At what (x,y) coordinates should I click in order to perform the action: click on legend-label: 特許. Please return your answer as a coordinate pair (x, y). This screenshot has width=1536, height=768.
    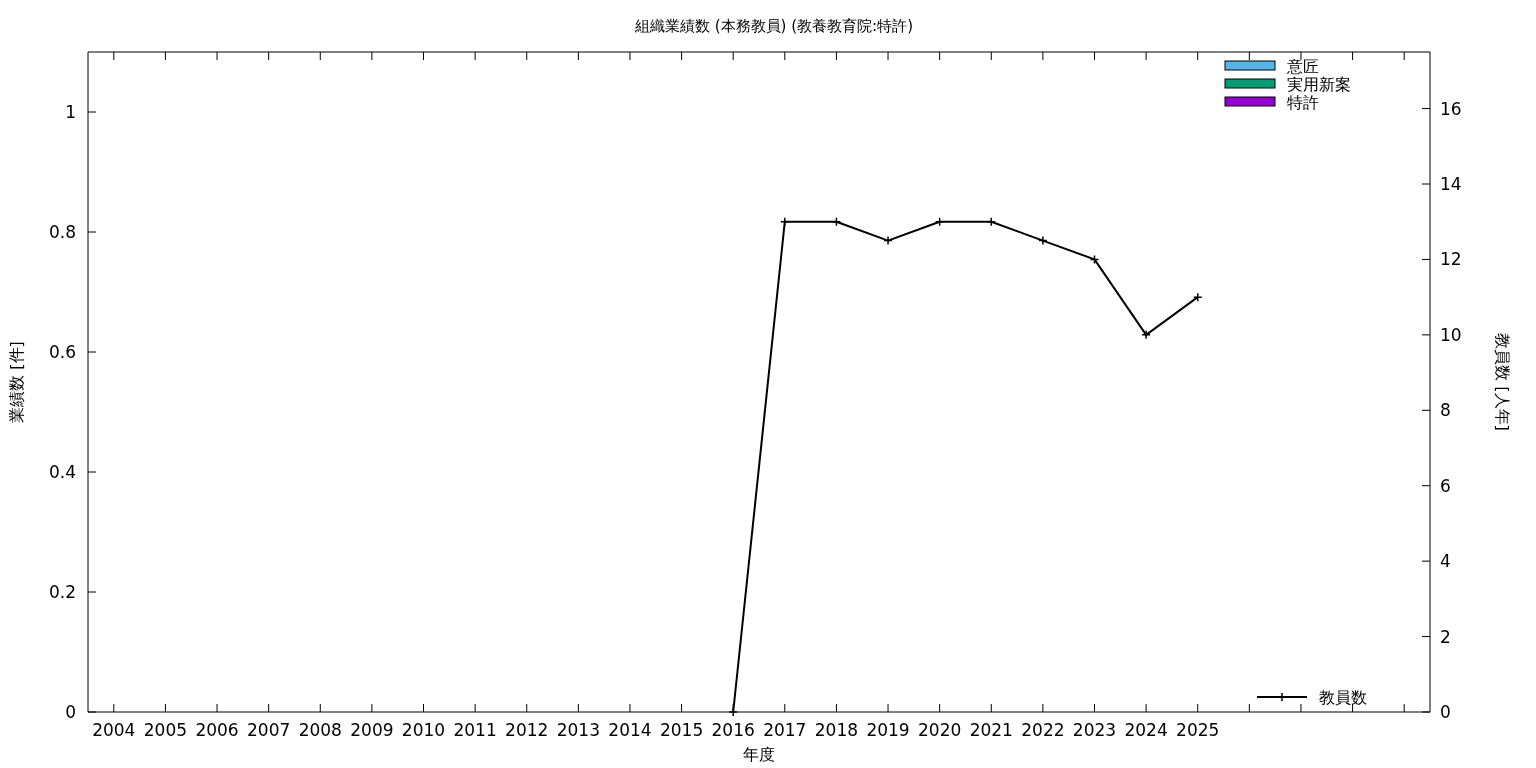
    Looking at the image, I should click on (1303, 102).